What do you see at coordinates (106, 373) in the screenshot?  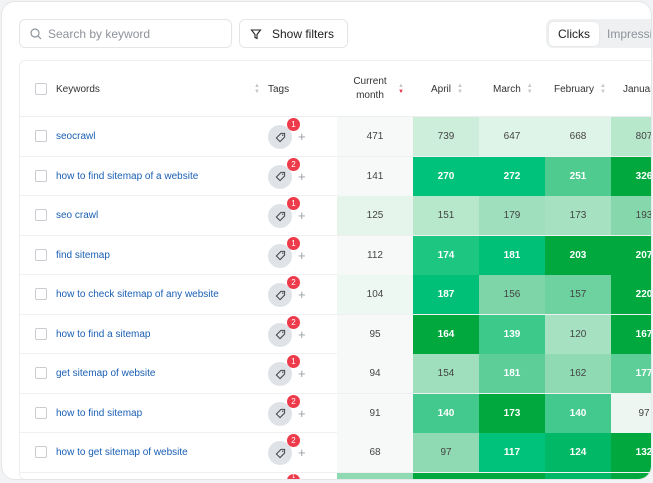 I see `keyword-link: get sitemap of website` at bounding box center [106, 373].